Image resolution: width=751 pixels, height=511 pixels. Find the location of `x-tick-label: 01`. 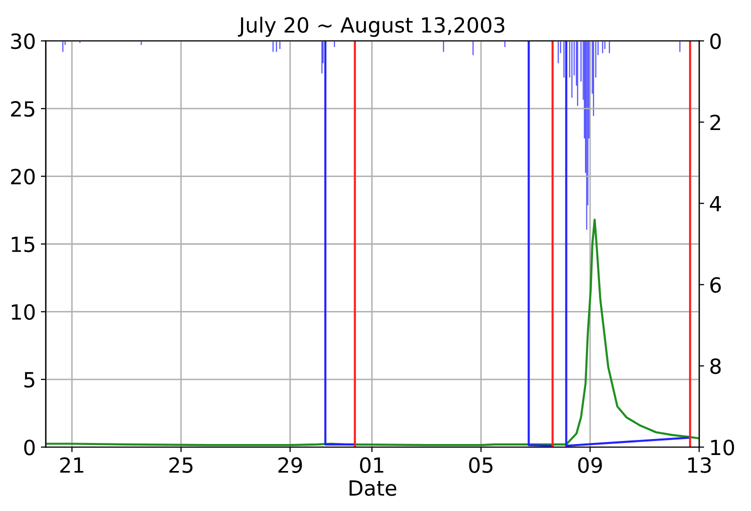

x-tick-label: 01 is located at coordinates (372, 465).